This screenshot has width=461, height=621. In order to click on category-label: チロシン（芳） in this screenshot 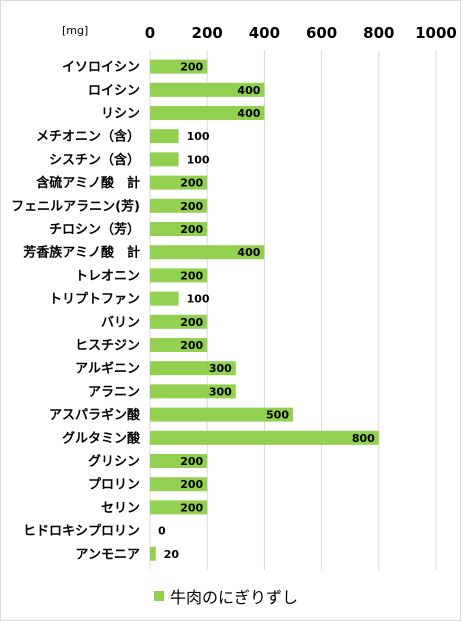, I will do `click(94, 230)`.